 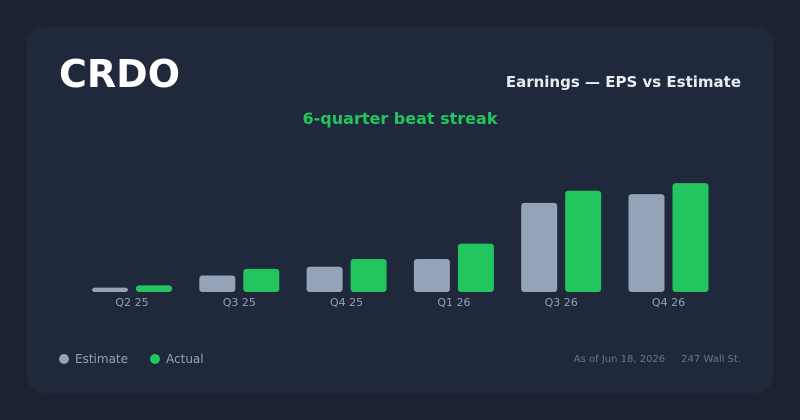 What do you see at coordinates (668, 302) in the screenshot?
I see `x-tick-label: Q4 26` at bounding box center [668, 302].